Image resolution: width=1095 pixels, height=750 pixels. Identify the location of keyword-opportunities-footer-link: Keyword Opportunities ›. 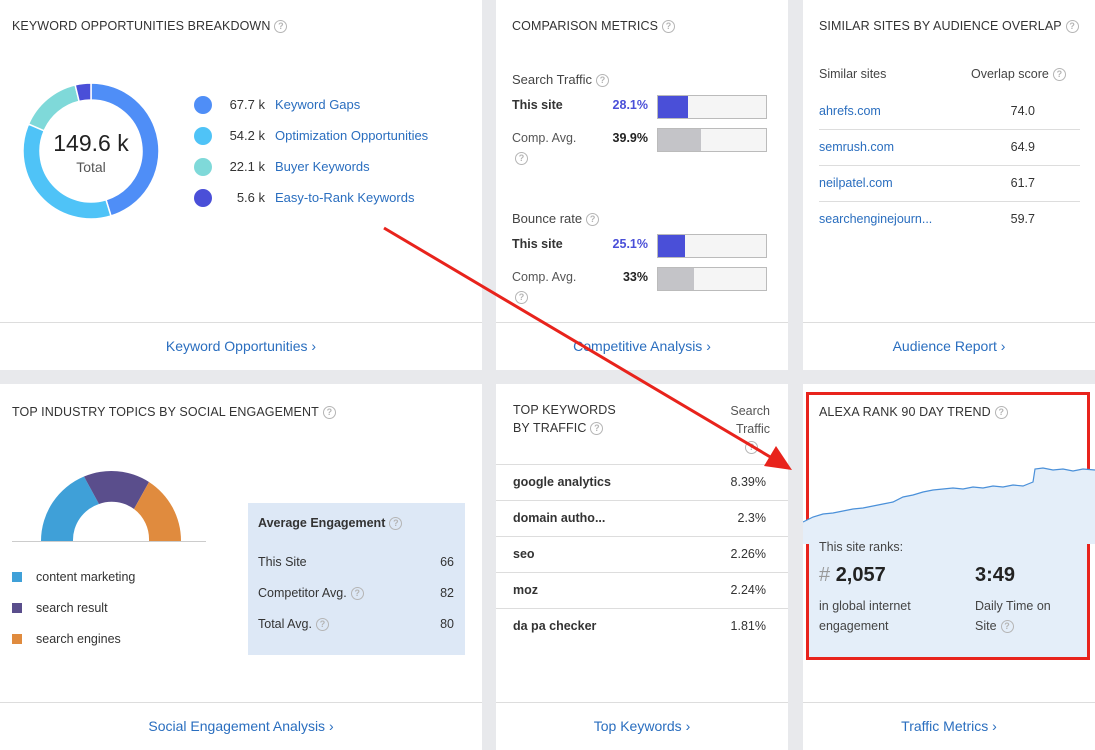
(241, 346).